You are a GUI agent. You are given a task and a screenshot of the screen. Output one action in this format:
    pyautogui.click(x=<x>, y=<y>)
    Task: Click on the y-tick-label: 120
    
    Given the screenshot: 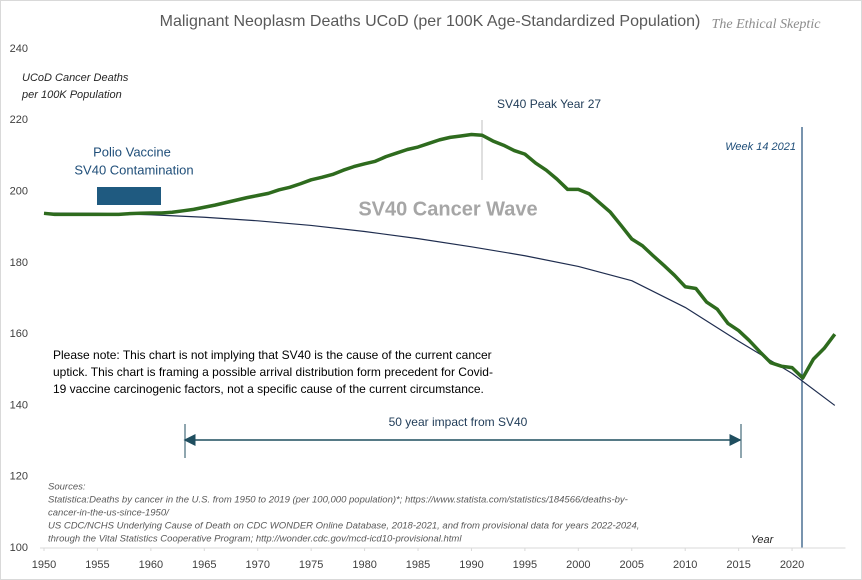 What is the action you would take?
    pyautogui.click(x=19, y=477)
    